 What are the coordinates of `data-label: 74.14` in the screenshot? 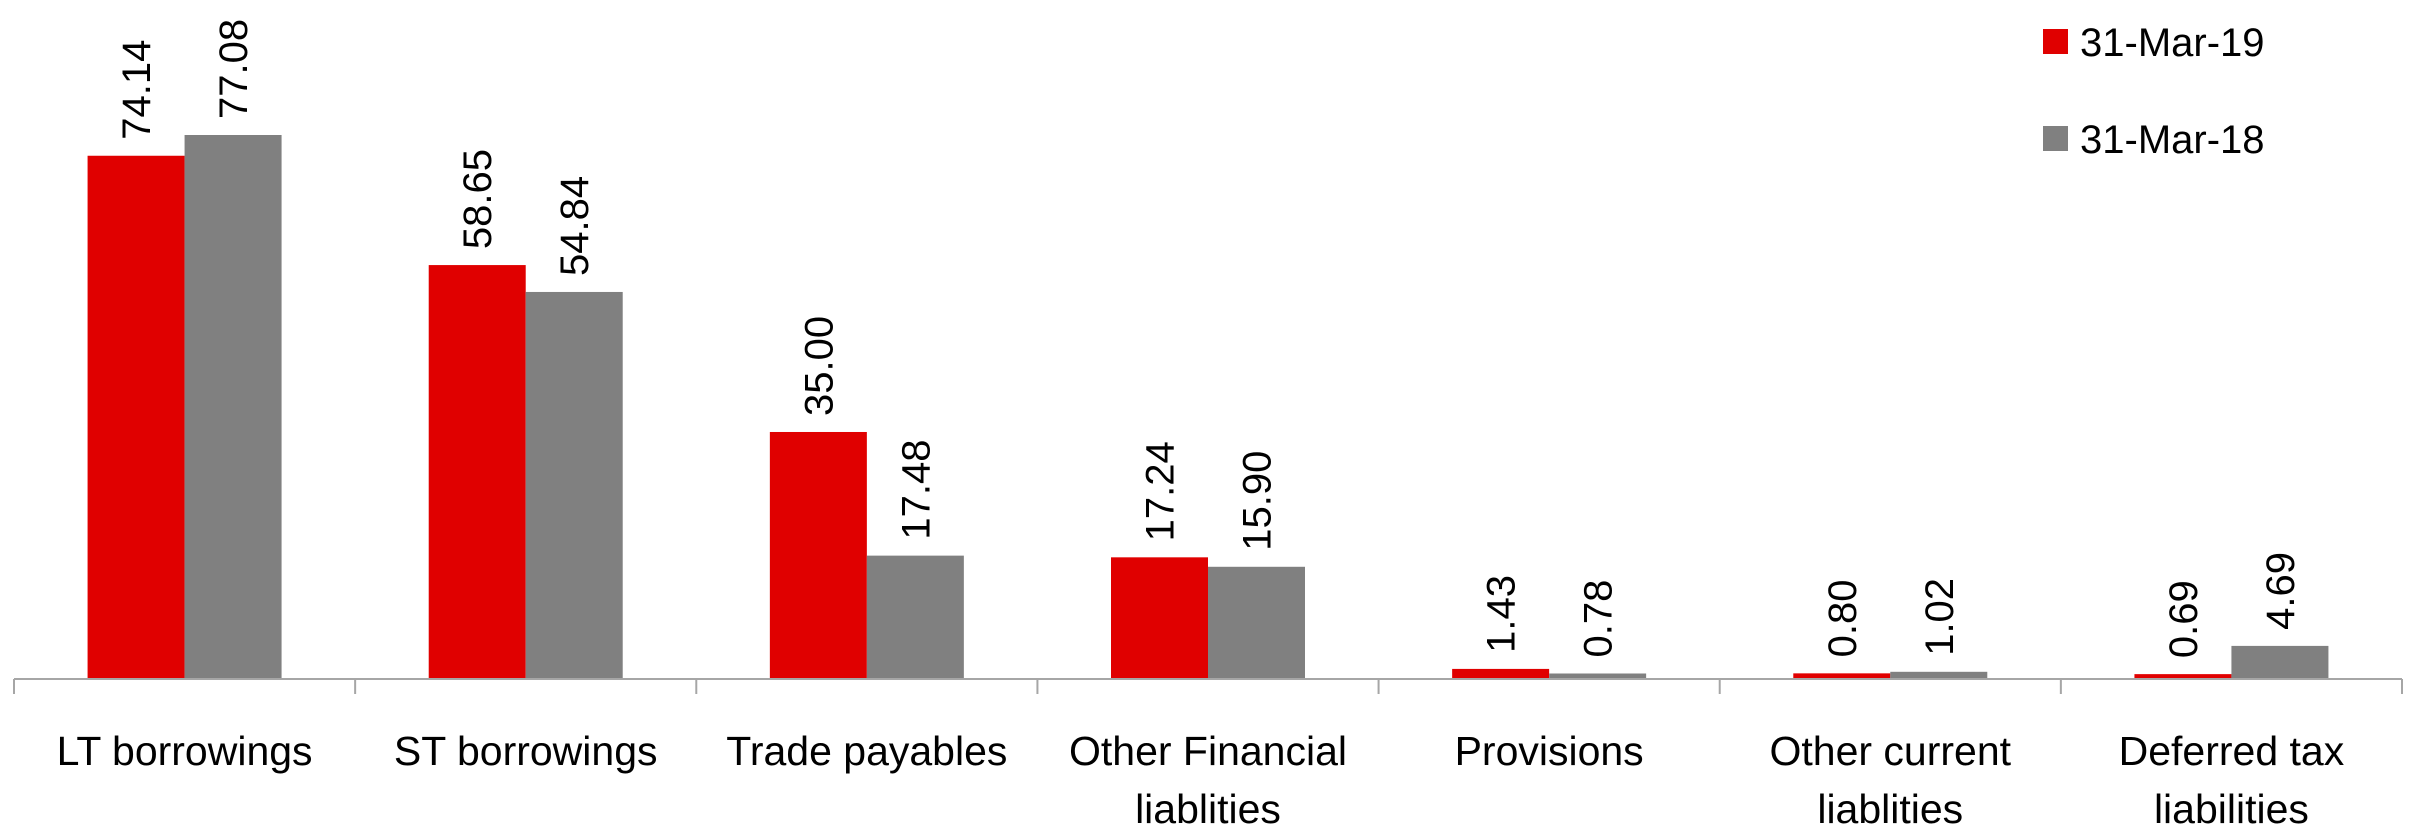 It's located at (137, 90).